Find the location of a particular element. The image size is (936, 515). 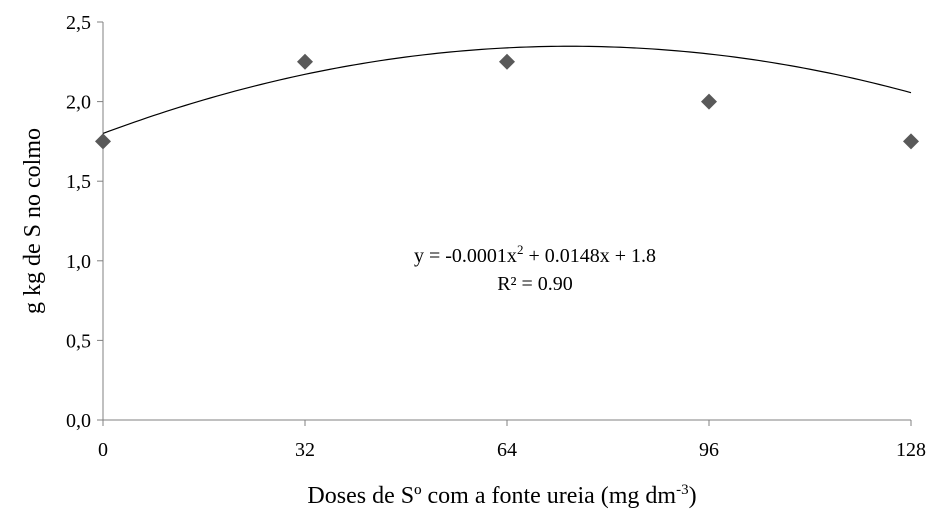

x-tick-label: 64 is located at coordinates (507, 450).